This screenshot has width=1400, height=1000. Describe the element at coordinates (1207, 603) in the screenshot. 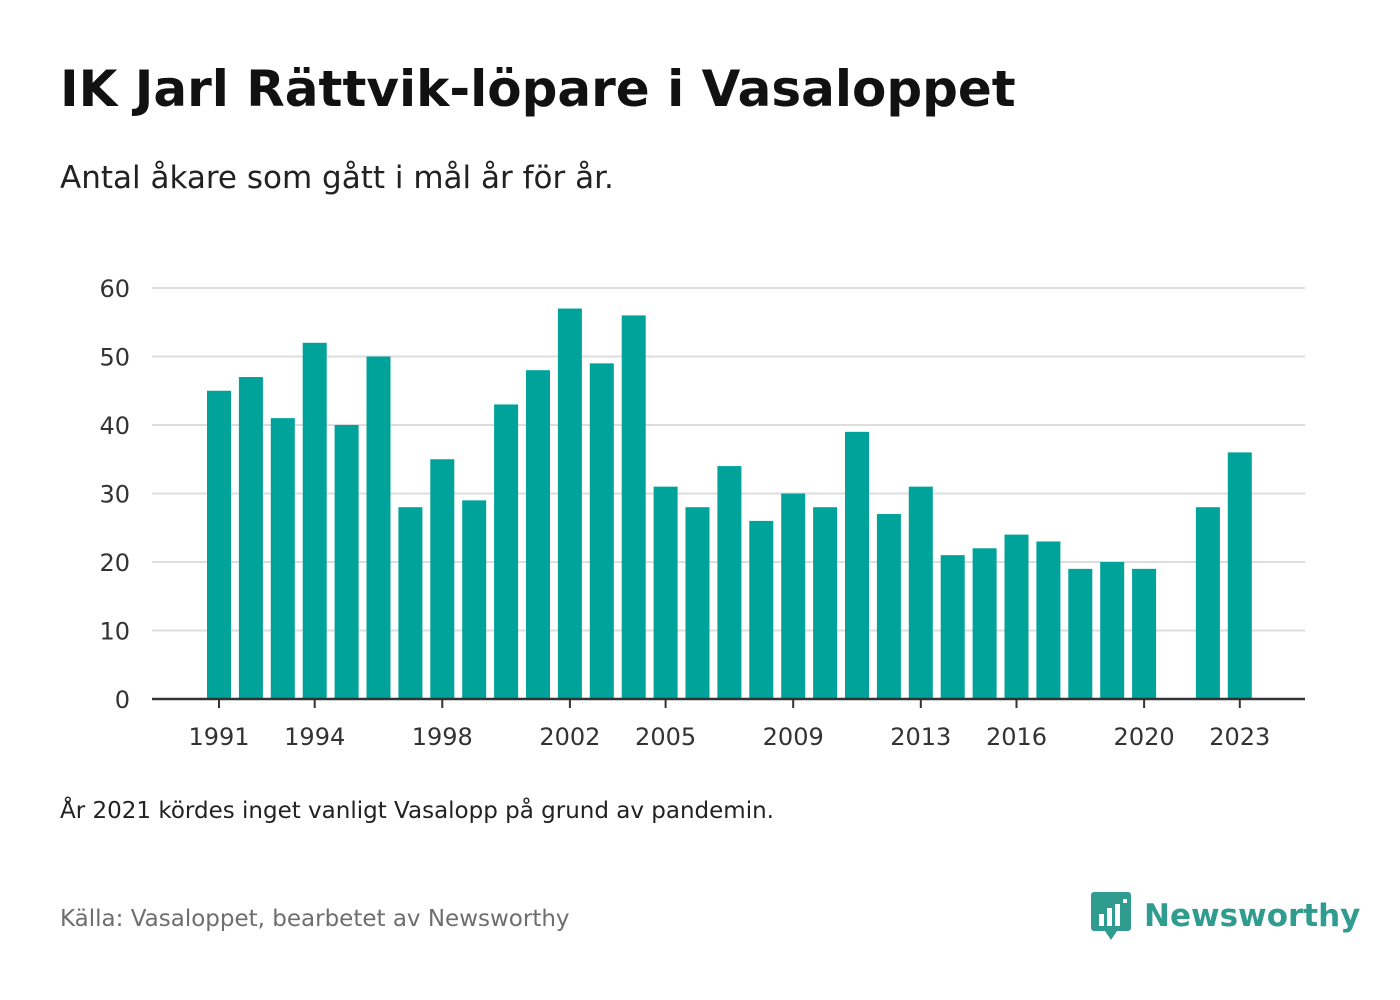

I see `bar-2022` at that location.